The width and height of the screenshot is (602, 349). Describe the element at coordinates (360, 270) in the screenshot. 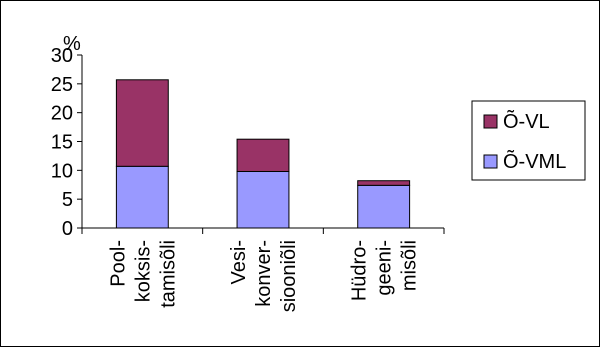

I see `category-label: Hüdro-` at that location.